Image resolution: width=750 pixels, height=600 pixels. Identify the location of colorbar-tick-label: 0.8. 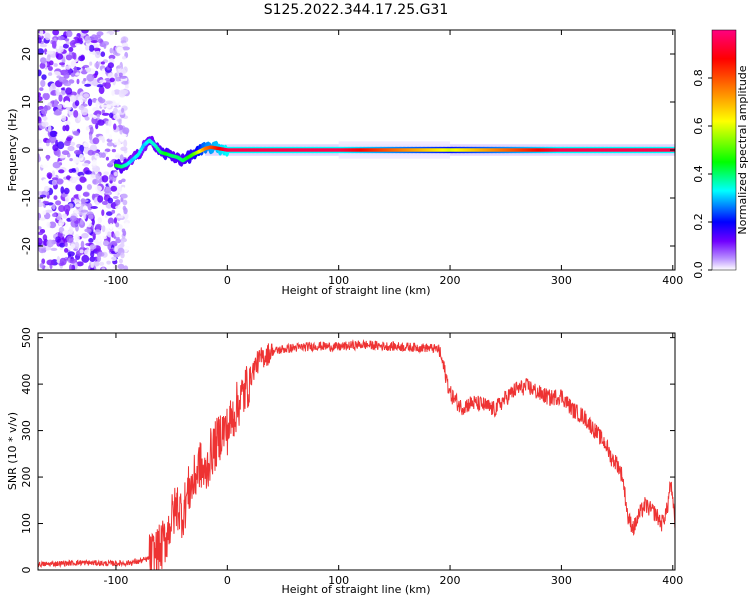
(698, 78).